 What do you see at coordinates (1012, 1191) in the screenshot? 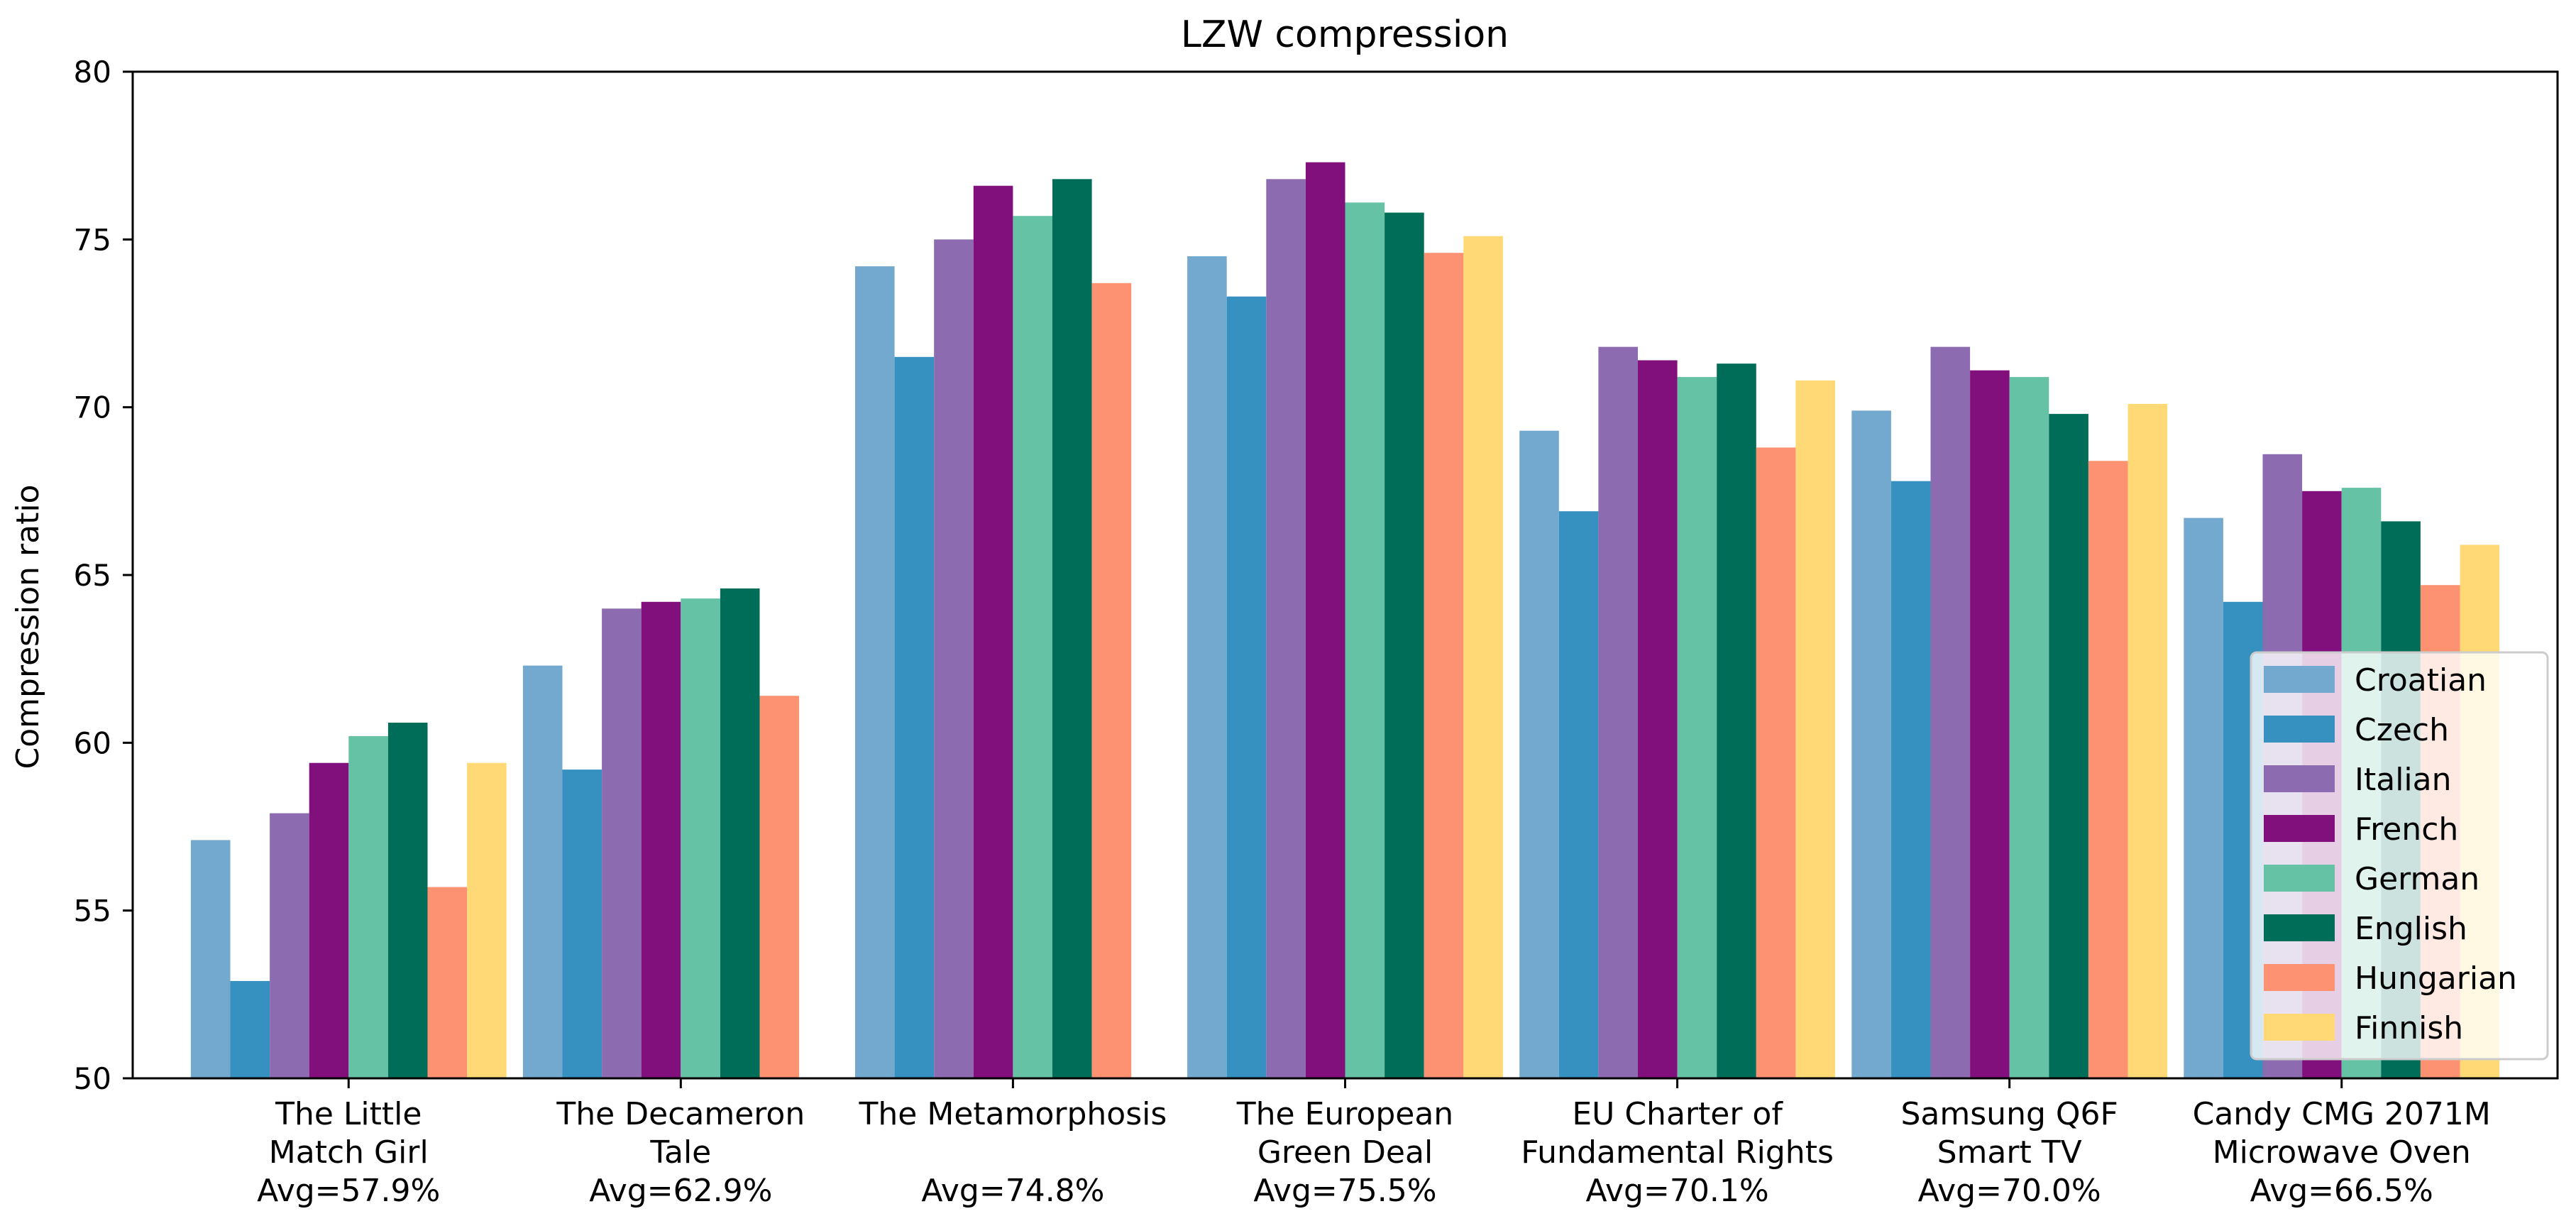
I see `x-tick-label: Avg=74.8%` at bounding box center [1012, 1191].